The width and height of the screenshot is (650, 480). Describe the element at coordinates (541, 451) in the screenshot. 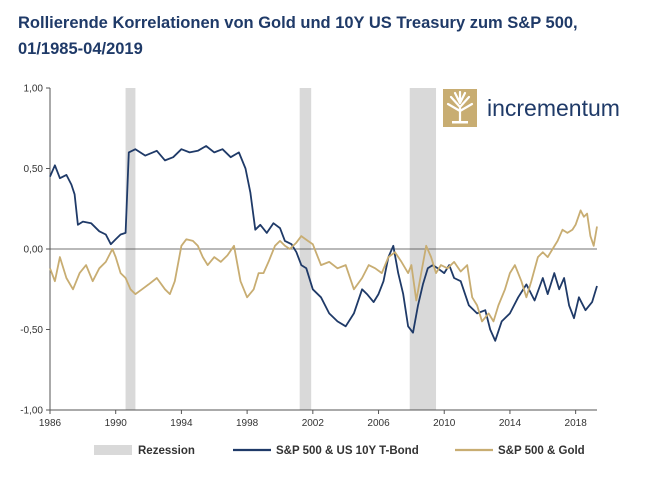

I see `legend-label-gold: S&P 500 & Gold` at that location.